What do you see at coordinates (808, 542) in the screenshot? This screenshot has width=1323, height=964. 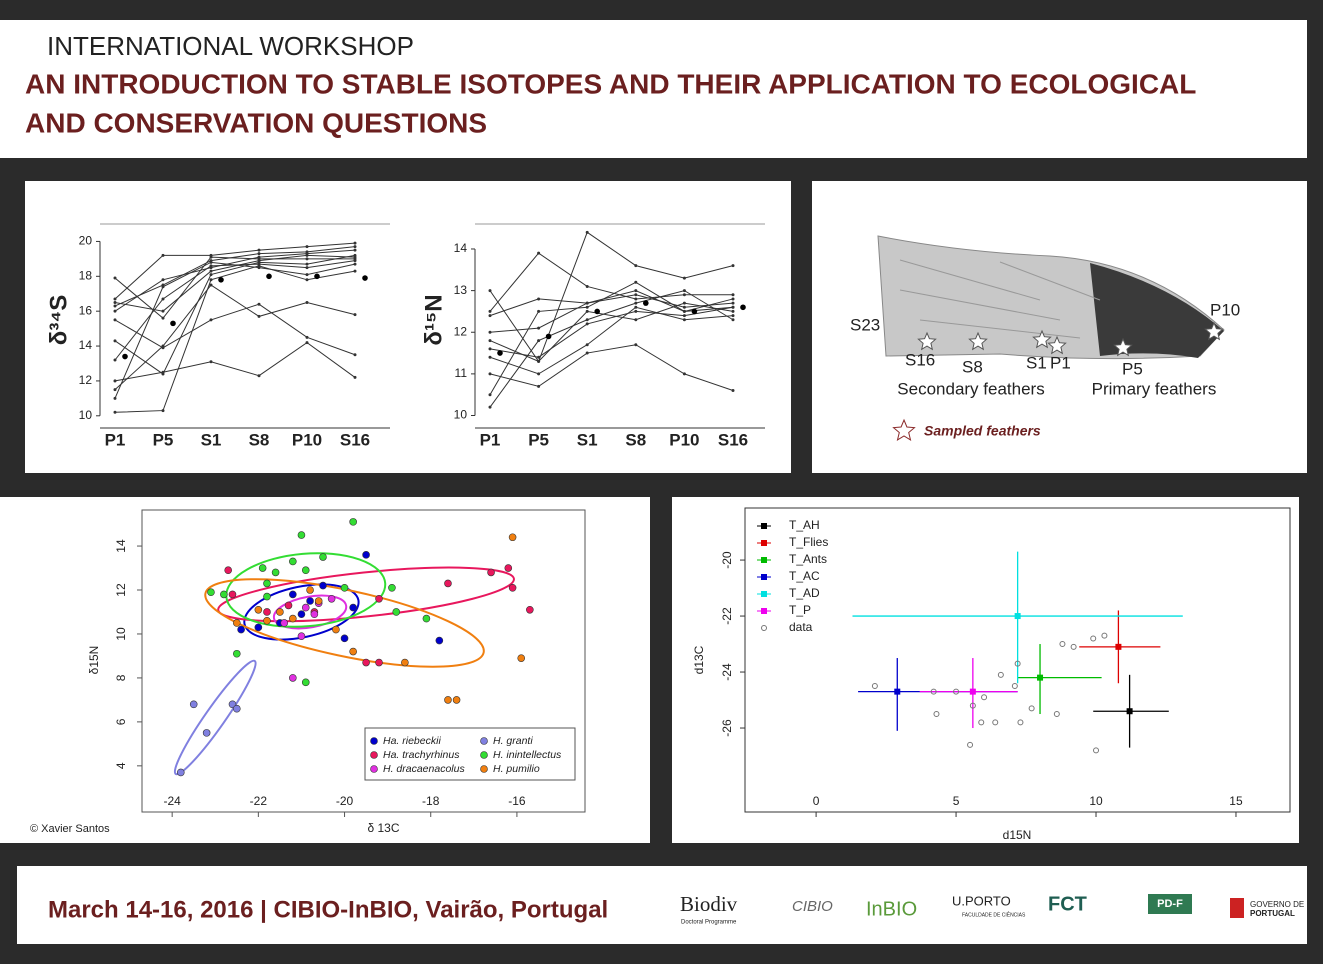 I see `legend-label: T_Flies` at bounding box center [808, 542].